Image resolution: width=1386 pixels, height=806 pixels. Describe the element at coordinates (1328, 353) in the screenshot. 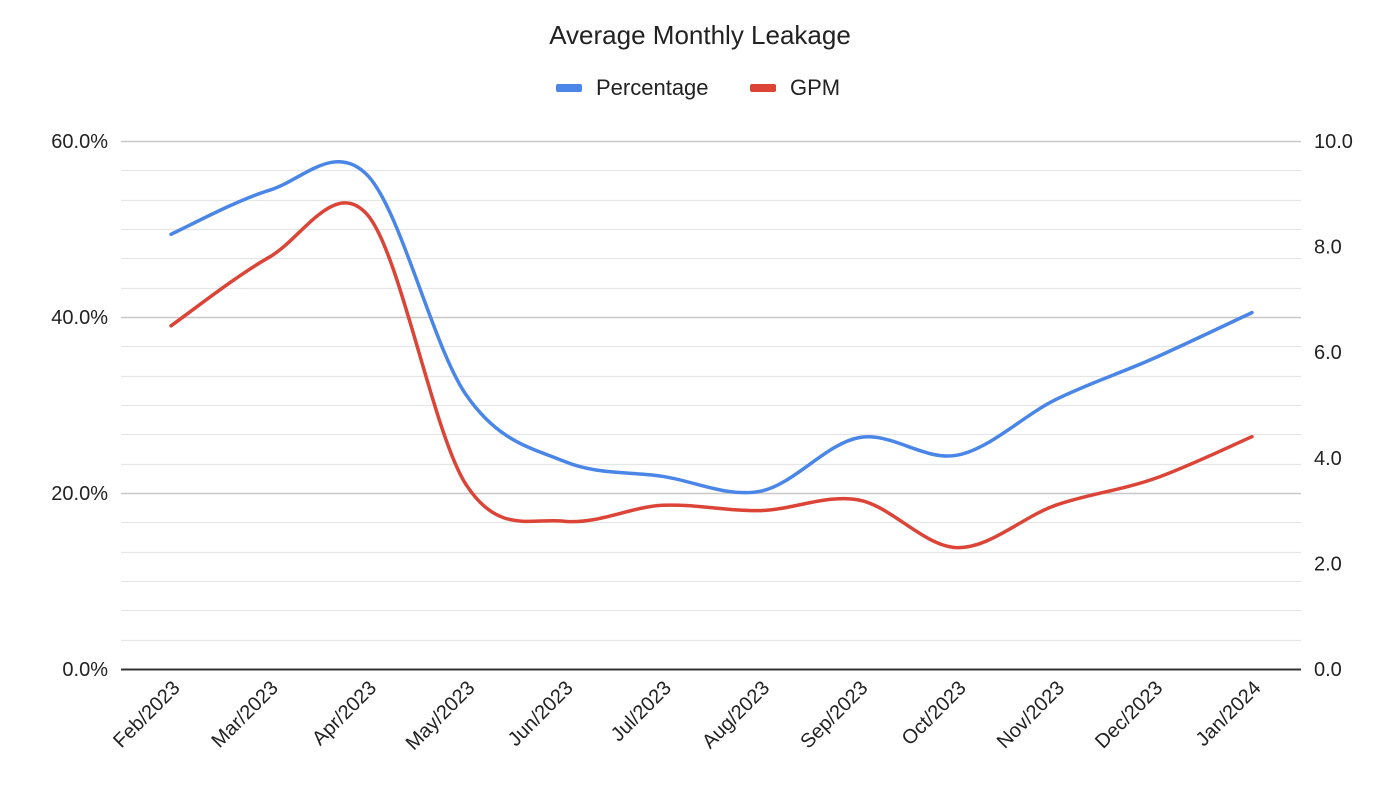

I see `right-tick-label: 6.0` at that location.